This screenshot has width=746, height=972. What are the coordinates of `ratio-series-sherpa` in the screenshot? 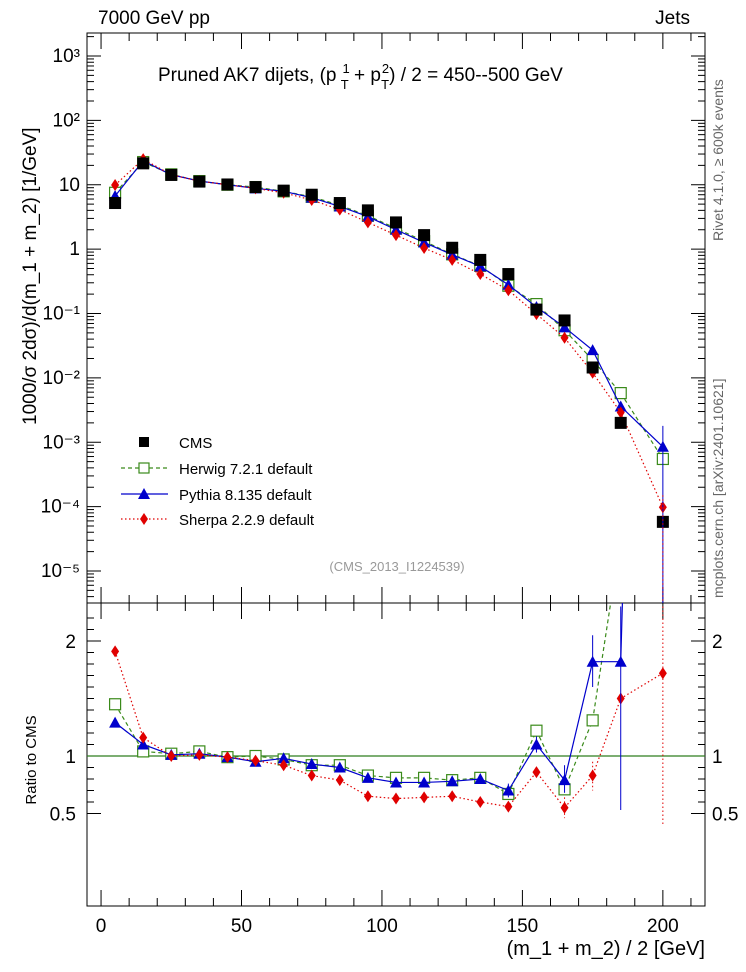 It's located at (389, 729).